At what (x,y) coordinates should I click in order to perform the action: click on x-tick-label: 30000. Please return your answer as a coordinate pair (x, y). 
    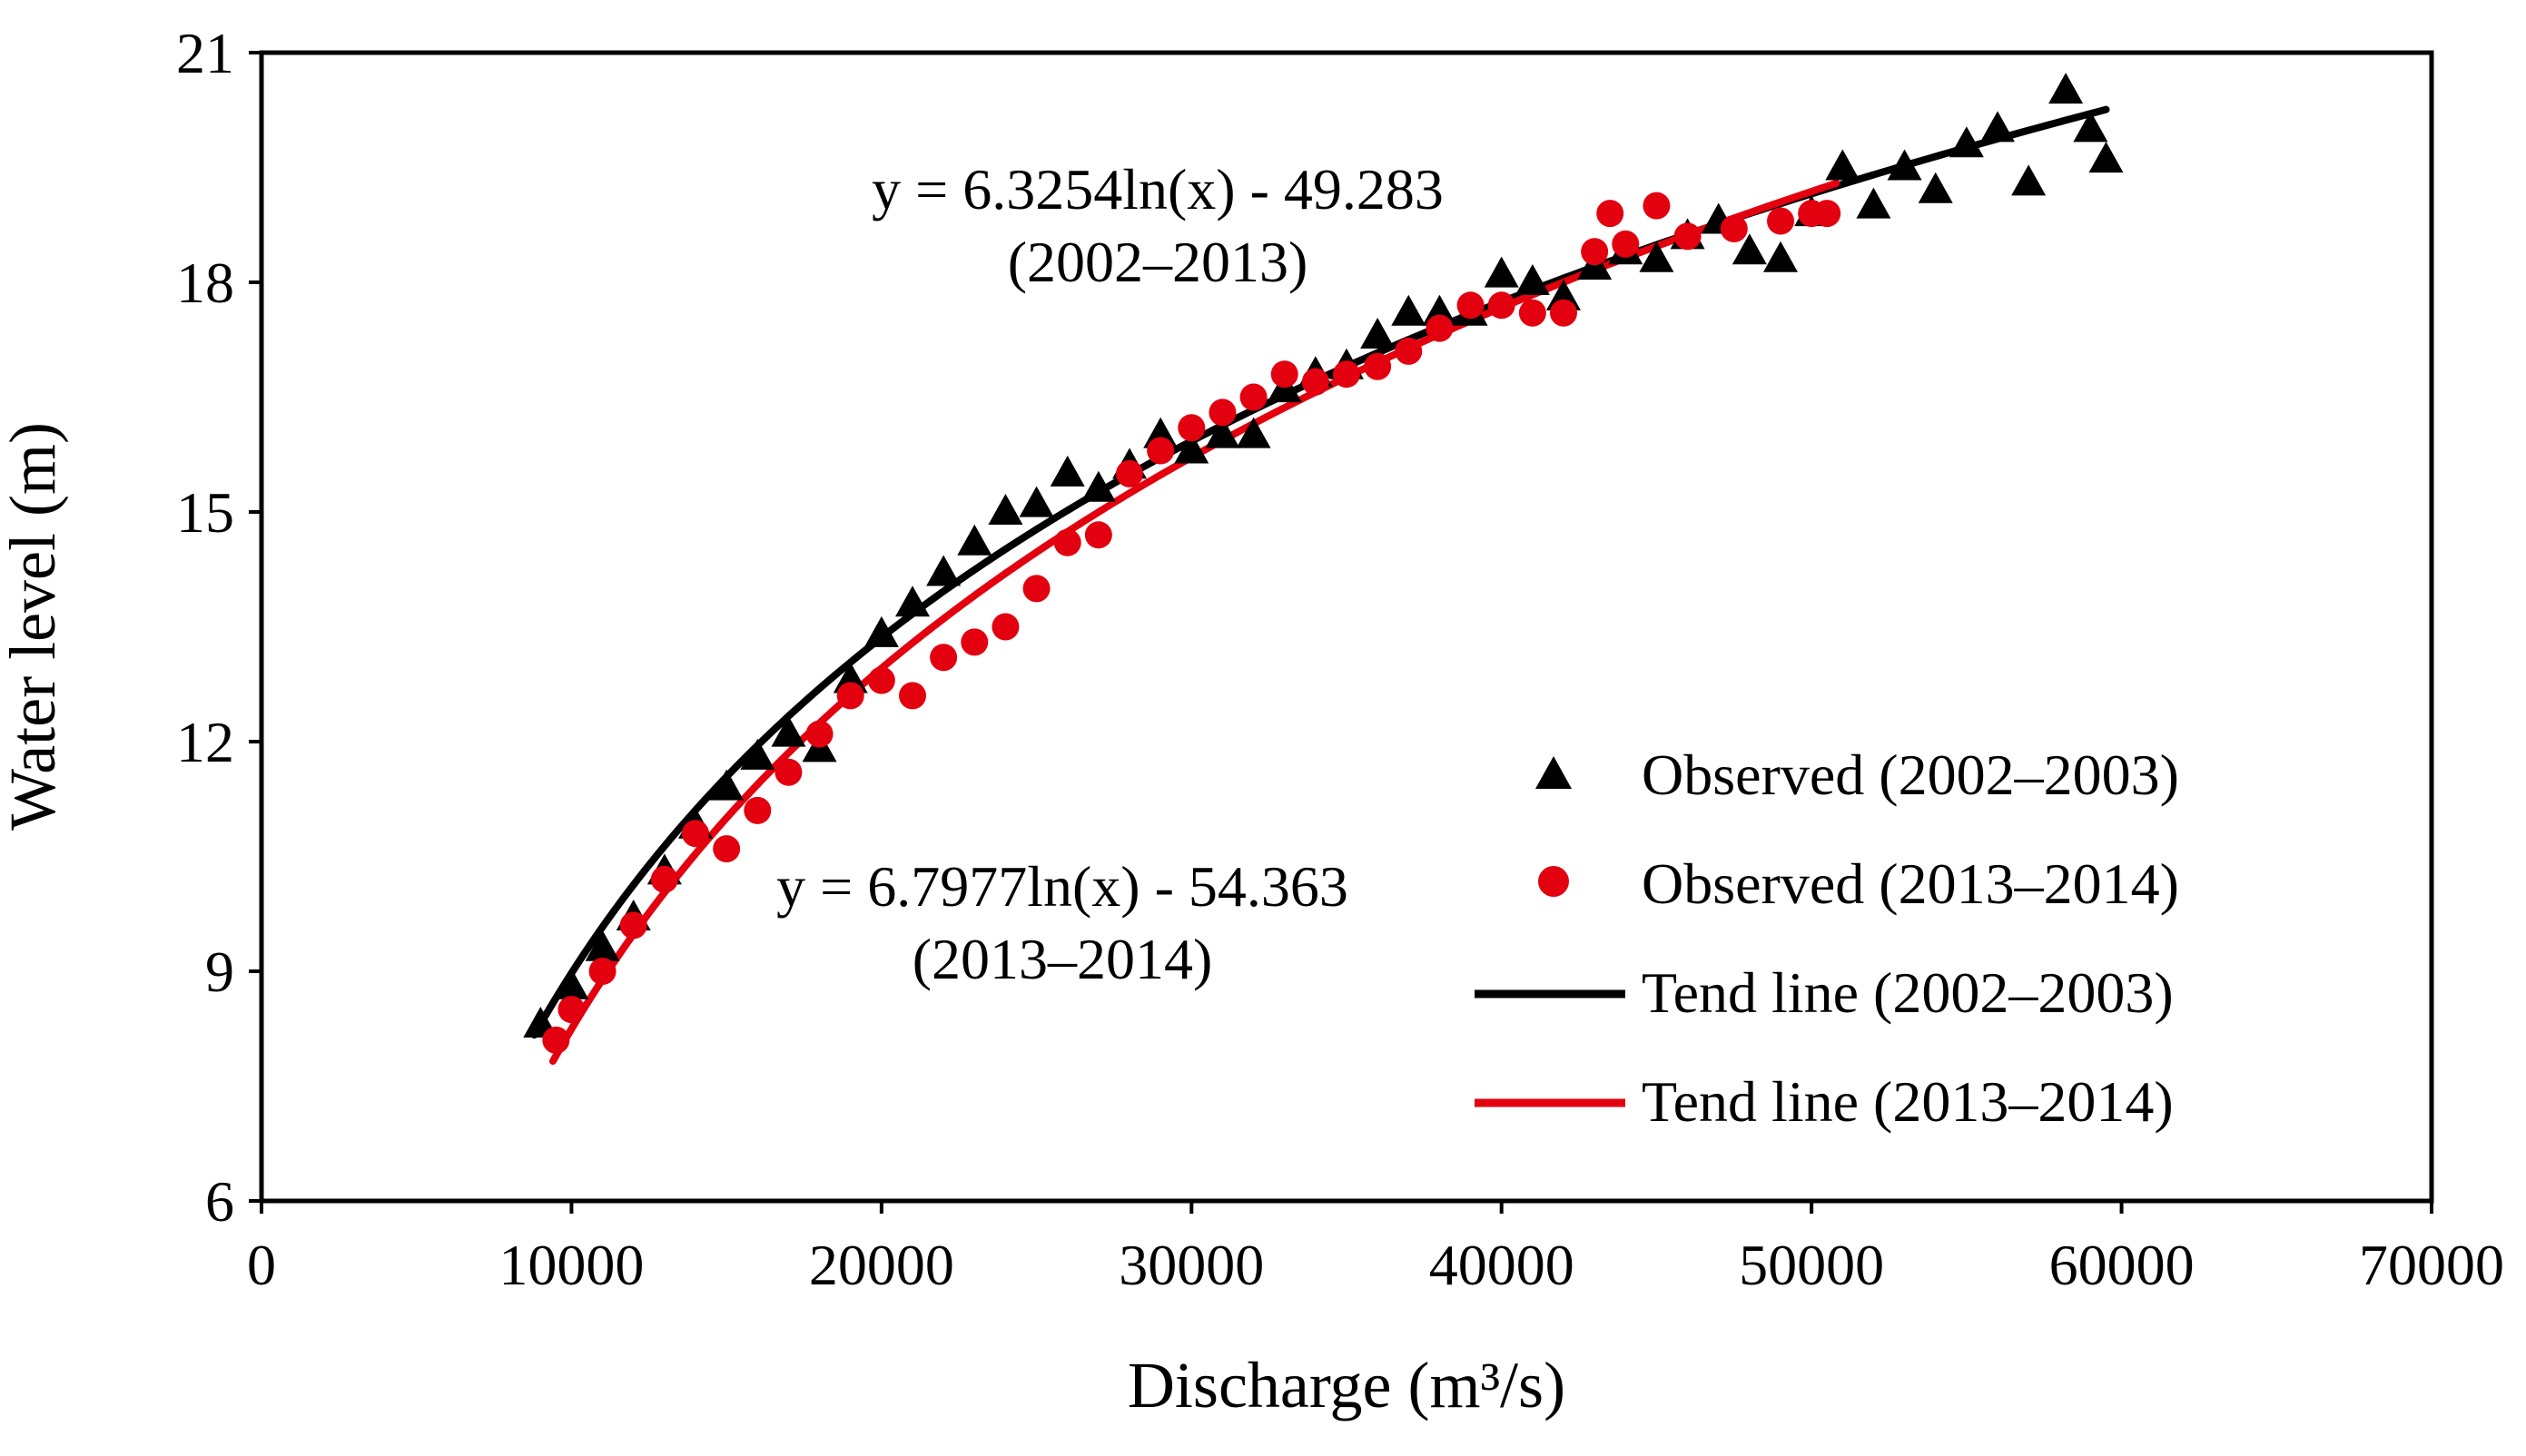
    Looking at the image, I should click on (1191, 1265).